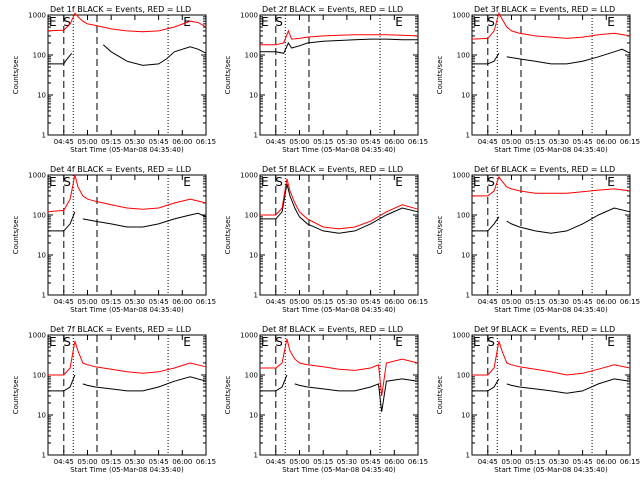 Image resolution: width=640 pixels, height=480 pixels. I want to click on panel-7-ytick-label: 10, so click(41, 416).